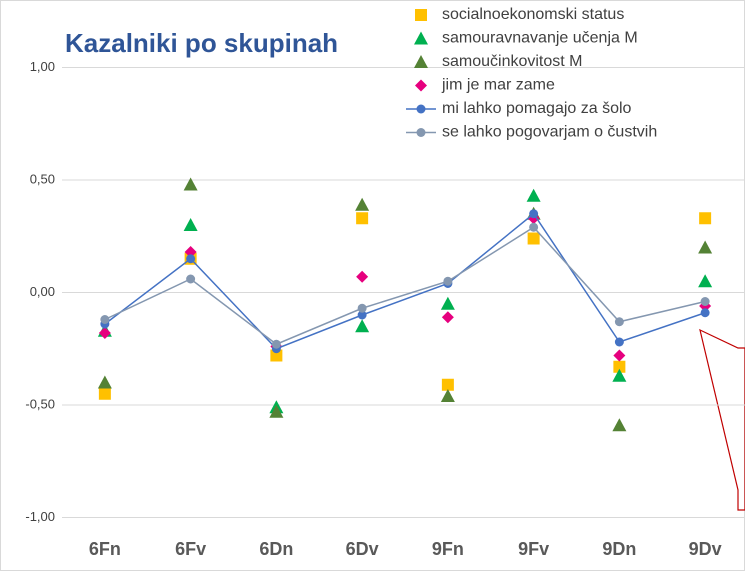 The image size is (745, 571). Describe the element at coordinates (498, 85) in the screenshot. I see `legend-label: jim je mar zame` at that location.